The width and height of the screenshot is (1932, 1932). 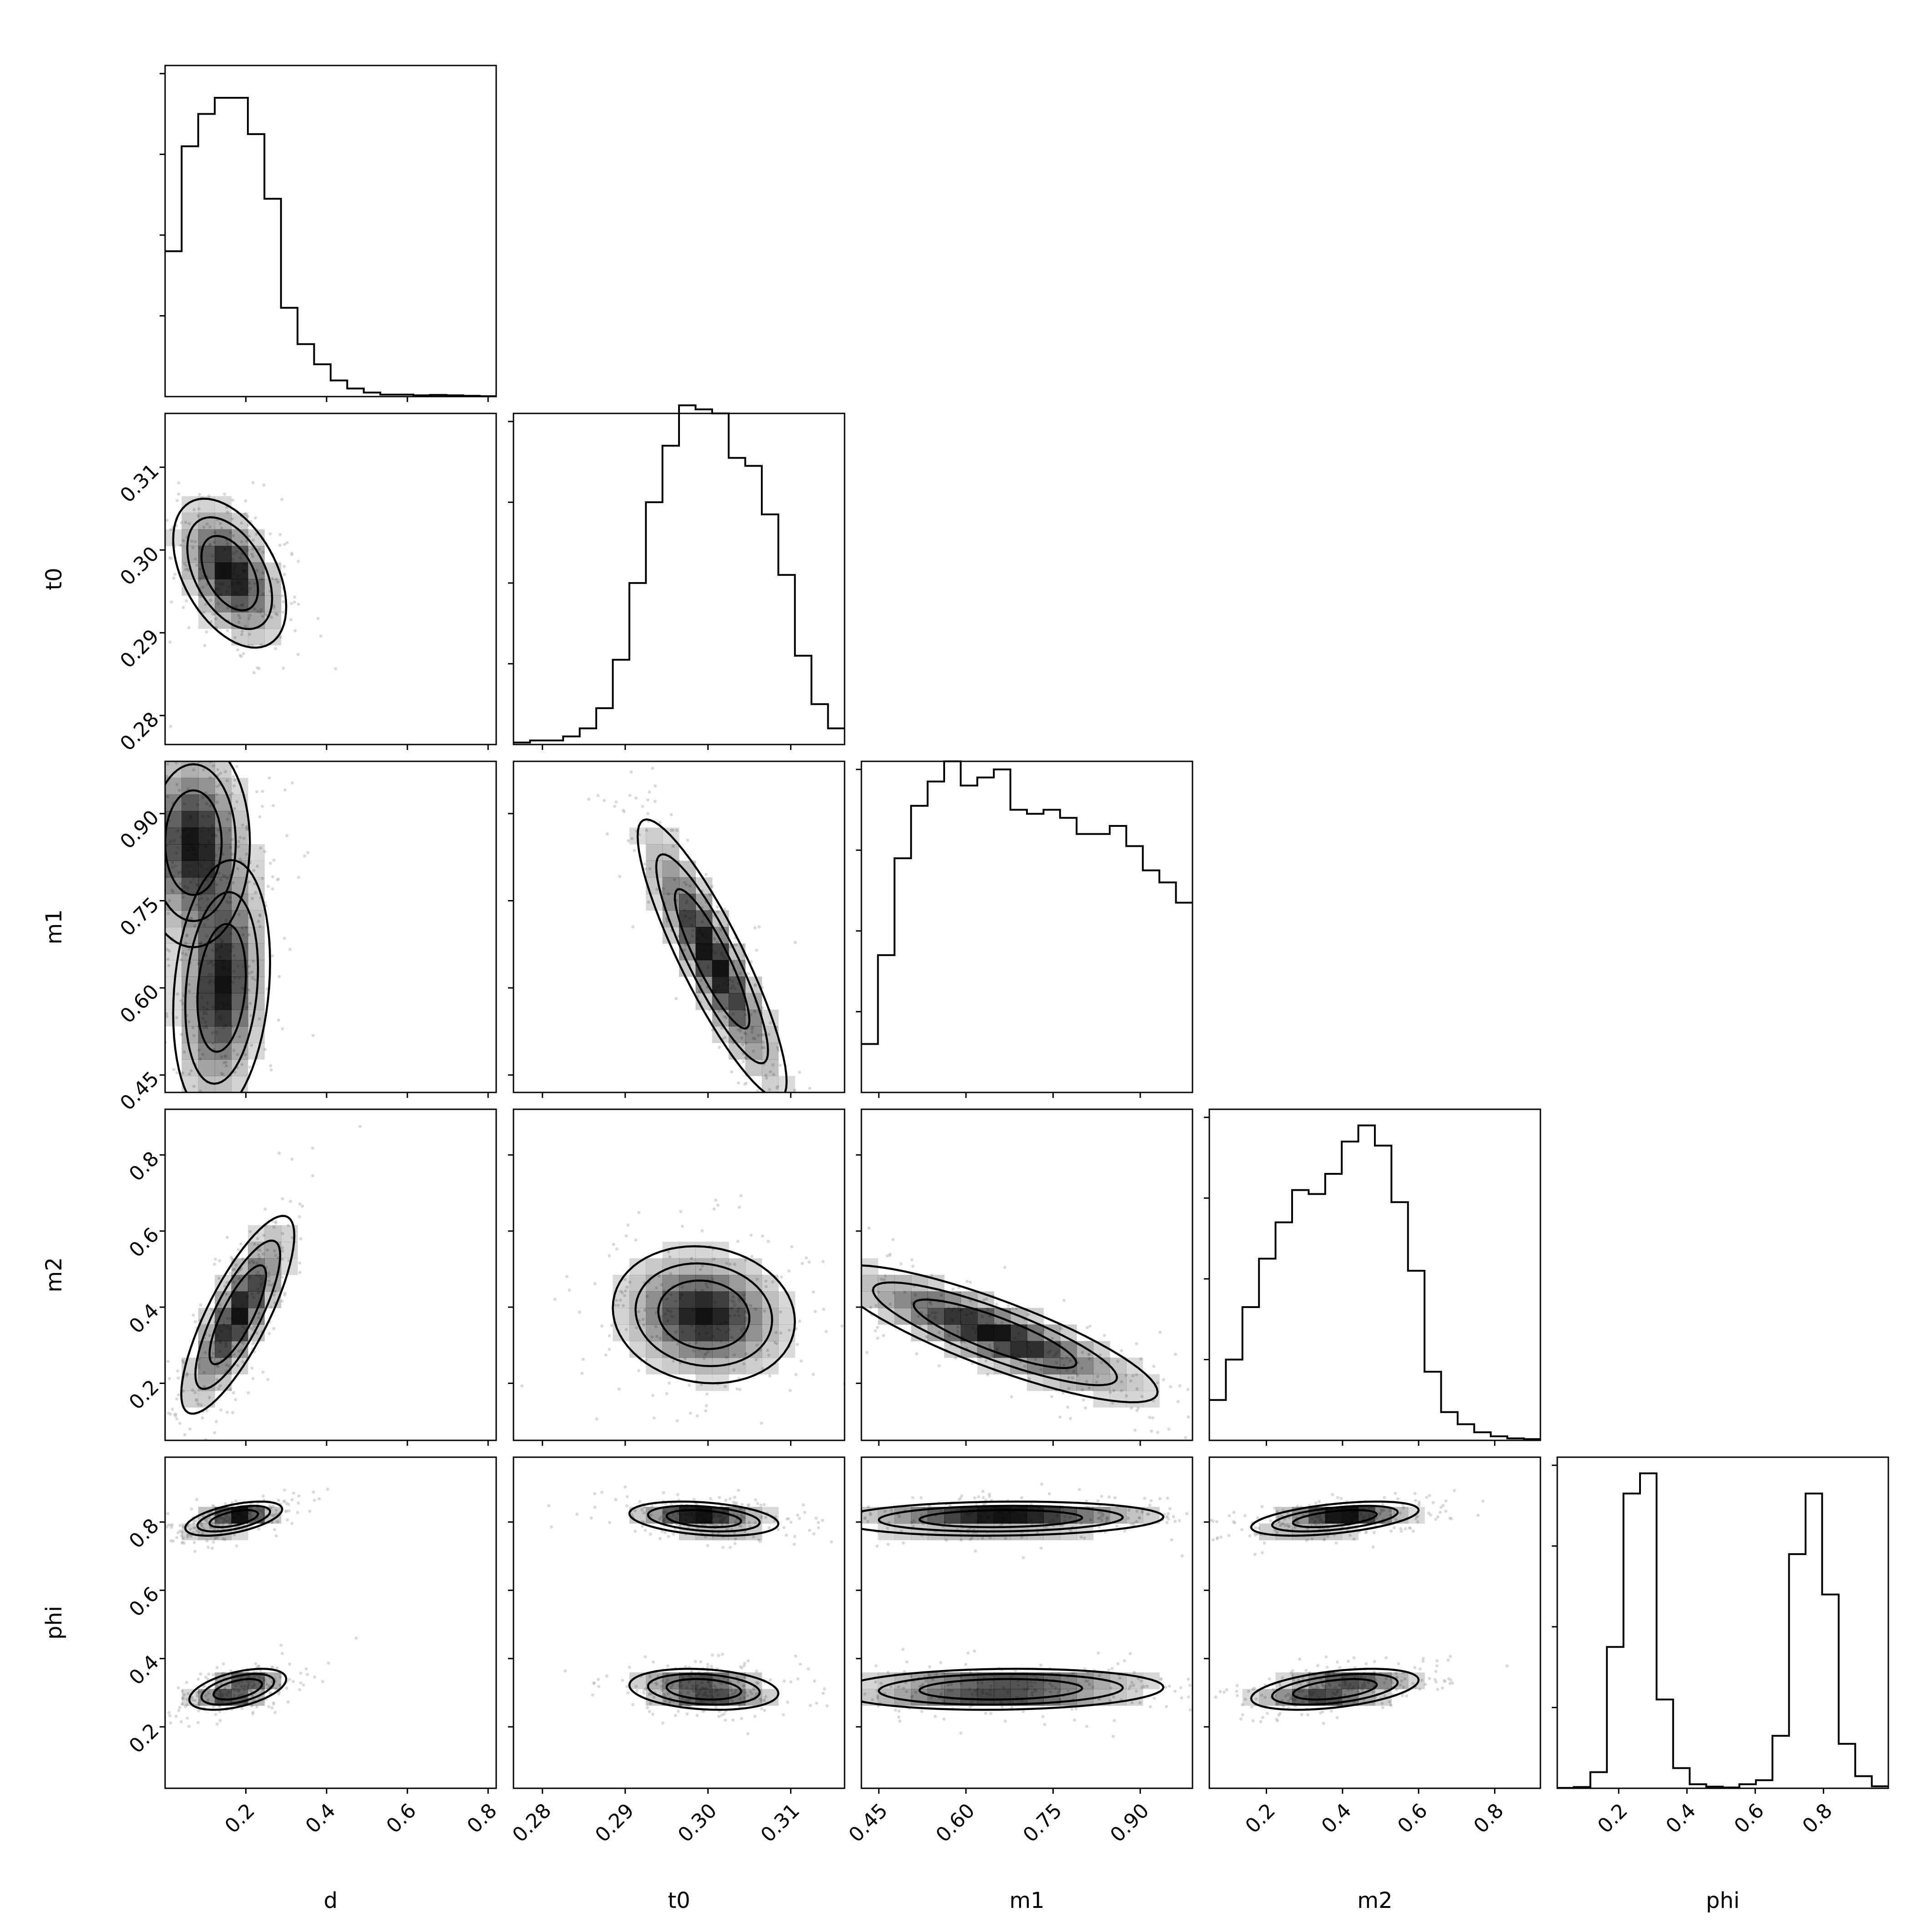 What do you see at coordinates (54, 1623) in the screenshot?
I see `y-axis-label-phi: phi` at bounding box center [54, 1623].